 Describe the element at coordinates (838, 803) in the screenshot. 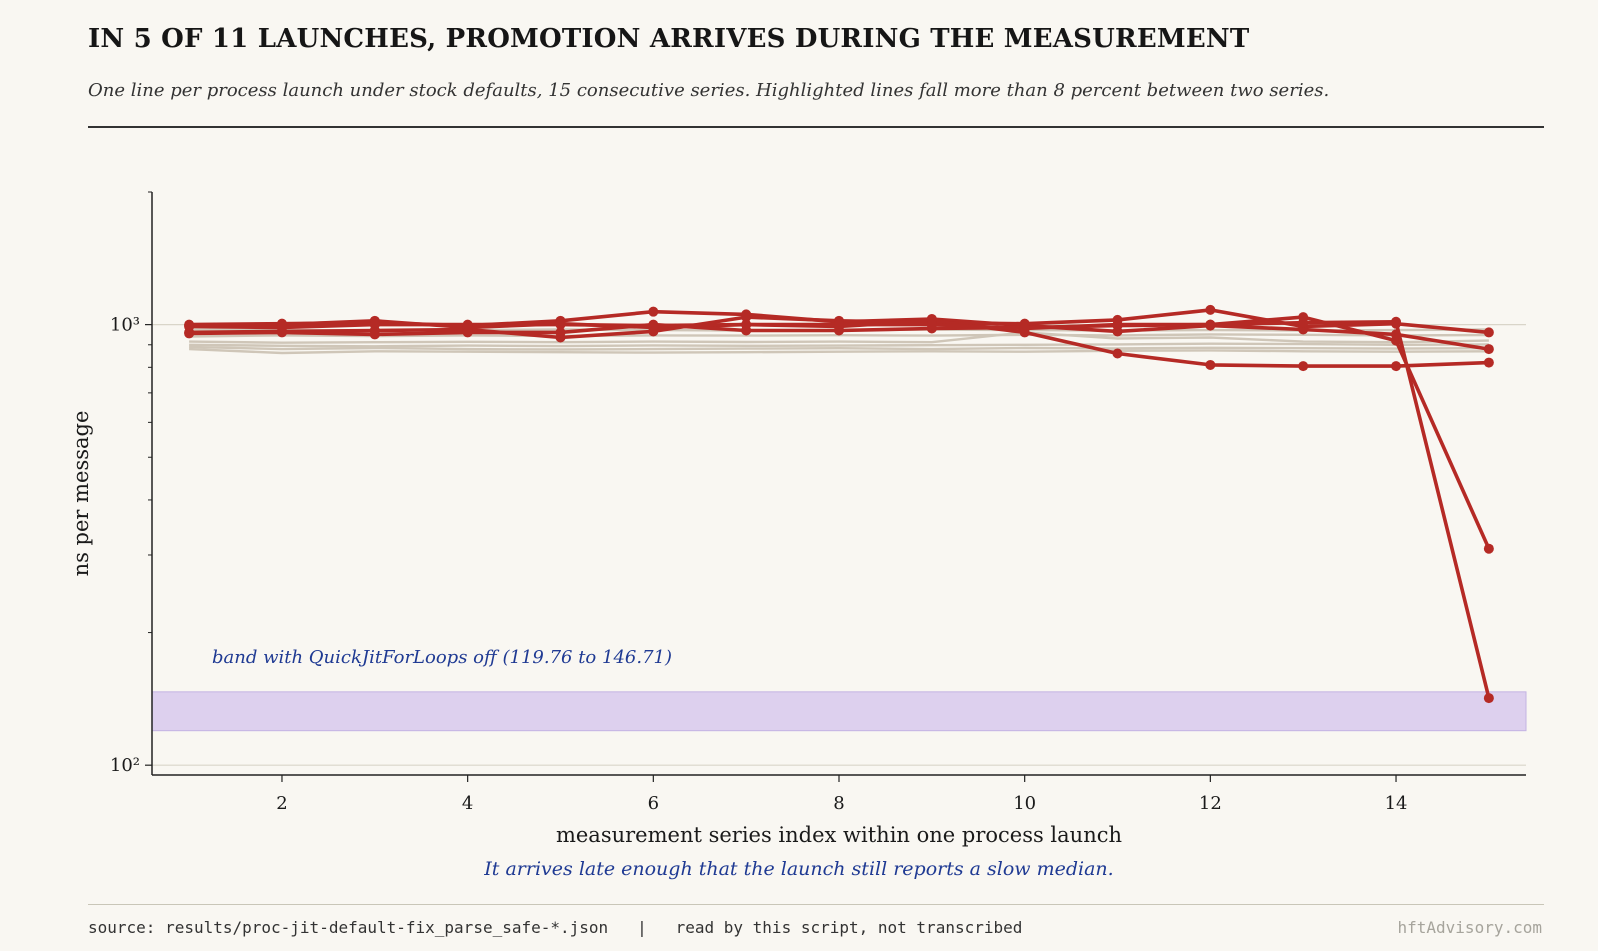

I see `x-tick-label: 8` at that location.